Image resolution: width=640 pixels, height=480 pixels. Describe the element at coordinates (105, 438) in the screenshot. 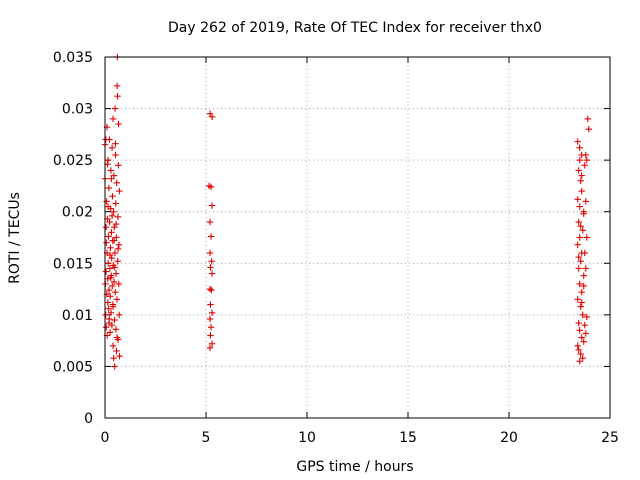

I see `x-tick-label: 0` at that location.